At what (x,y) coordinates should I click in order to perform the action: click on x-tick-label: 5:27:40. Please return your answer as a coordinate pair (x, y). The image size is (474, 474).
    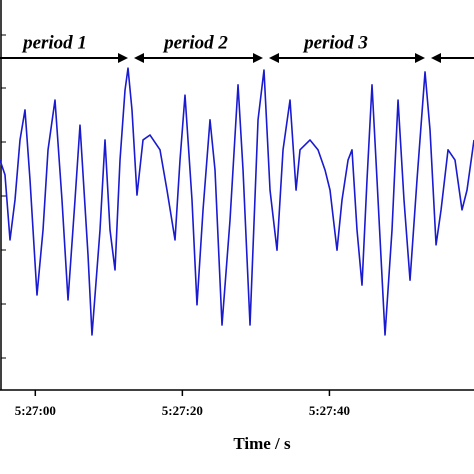
    Looking at the image, I should click on (329, 410).